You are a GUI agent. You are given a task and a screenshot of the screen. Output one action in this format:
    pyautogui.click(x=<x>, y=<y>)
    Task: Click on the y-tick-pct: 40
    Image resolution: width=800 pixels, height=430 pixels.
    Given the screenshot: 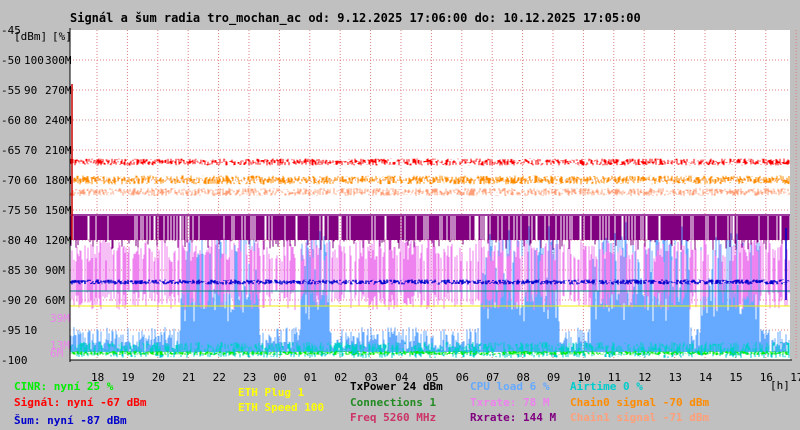 What is the action you would take?
    pyautogui.click(x=30, y=240)
    